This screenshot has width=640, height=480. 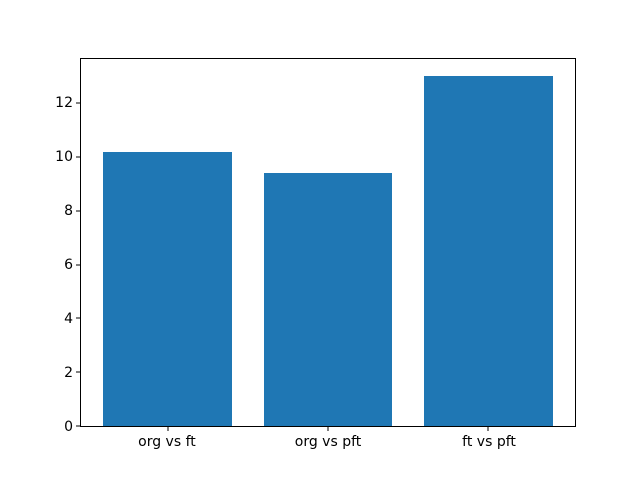 I want to click on x-tick-label: org vs pft, so click(x=328, y=442).